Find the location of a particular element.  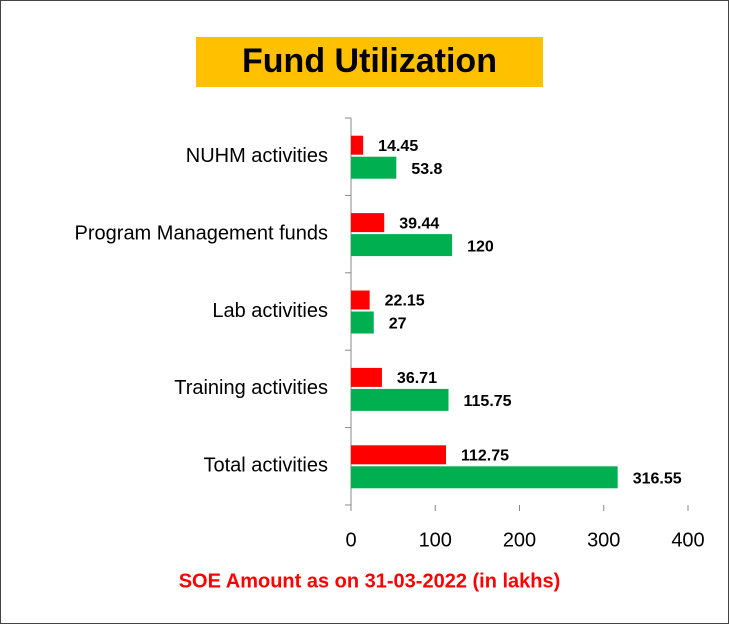

value-label: 22.15 is located at coordinates (405, 301).